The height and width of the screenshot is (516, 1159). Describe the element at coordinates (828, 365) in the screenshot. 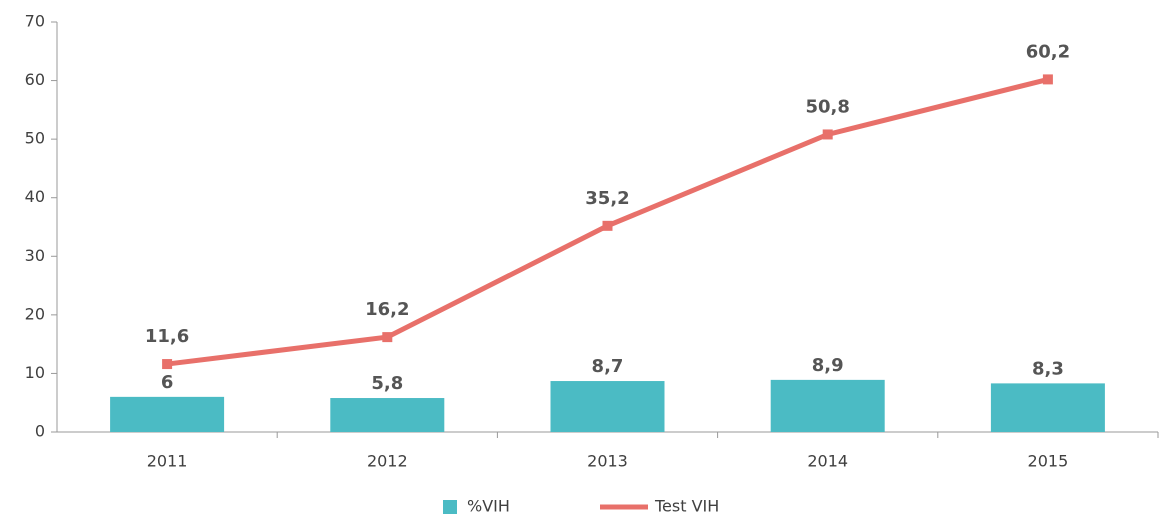

I see `value-label: 8,9` at that location.